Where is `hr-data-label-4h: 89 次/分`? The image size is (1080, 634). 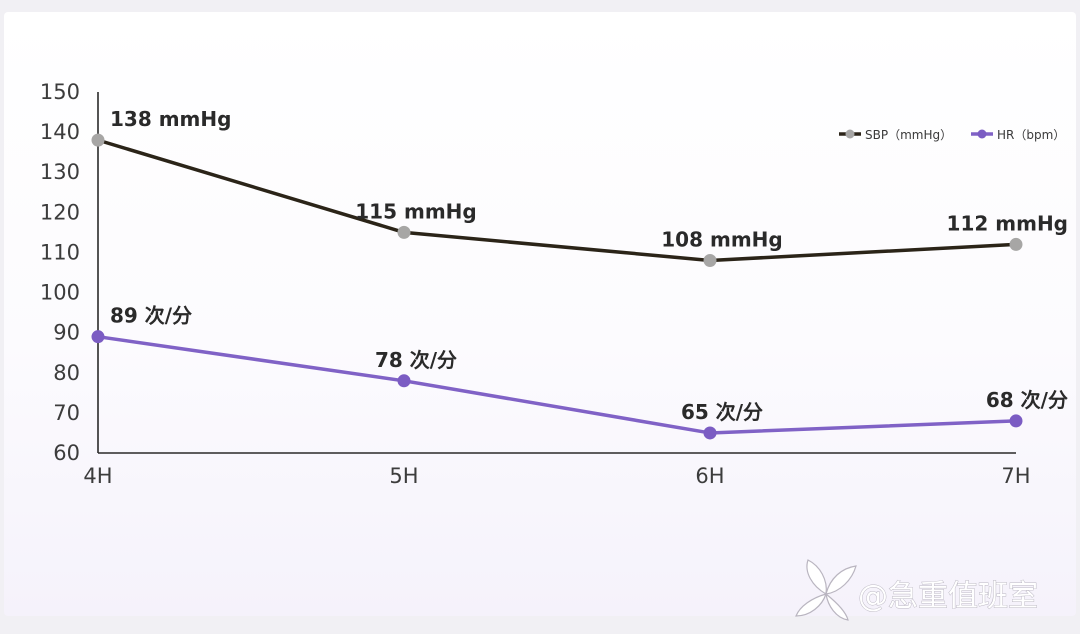 hr-data-label-4h: 89 次/分 is located at coordinates (151, 316).